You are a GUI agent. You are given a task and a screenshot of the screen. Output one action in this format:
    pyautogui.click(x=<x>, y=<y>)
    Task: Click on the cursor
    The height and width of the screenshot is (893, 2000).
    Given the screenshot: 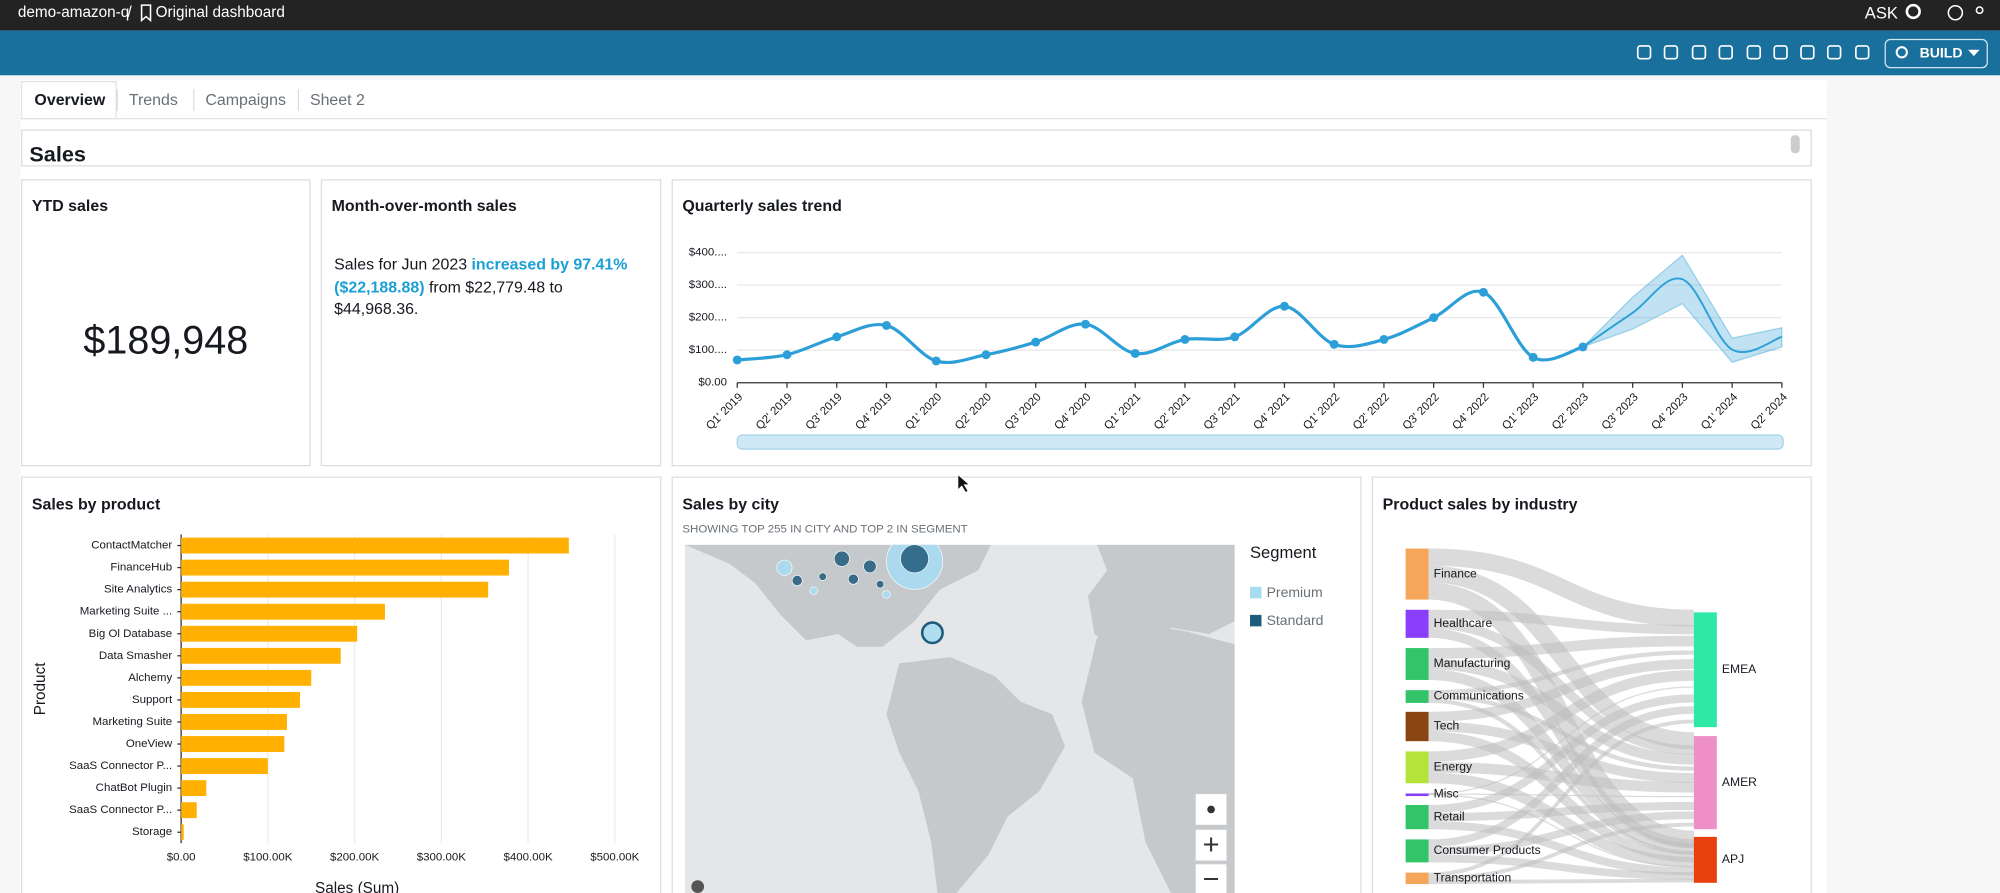 What is the action you would take?
    pyautogui.click(x=964, y=483)
    